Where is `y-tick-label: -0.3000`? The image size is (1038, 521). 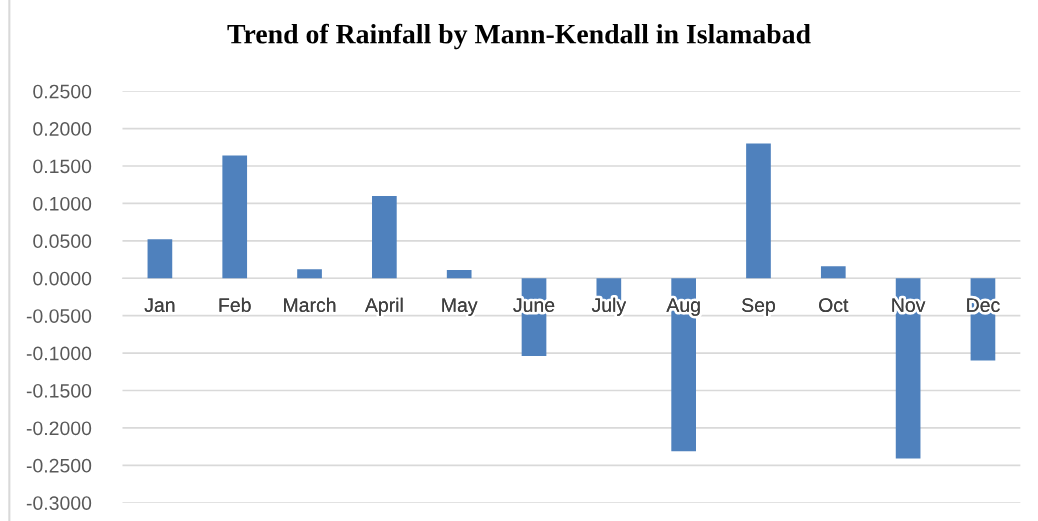
y-tick-label: -0.3000 is located at coordinates (59, 503).